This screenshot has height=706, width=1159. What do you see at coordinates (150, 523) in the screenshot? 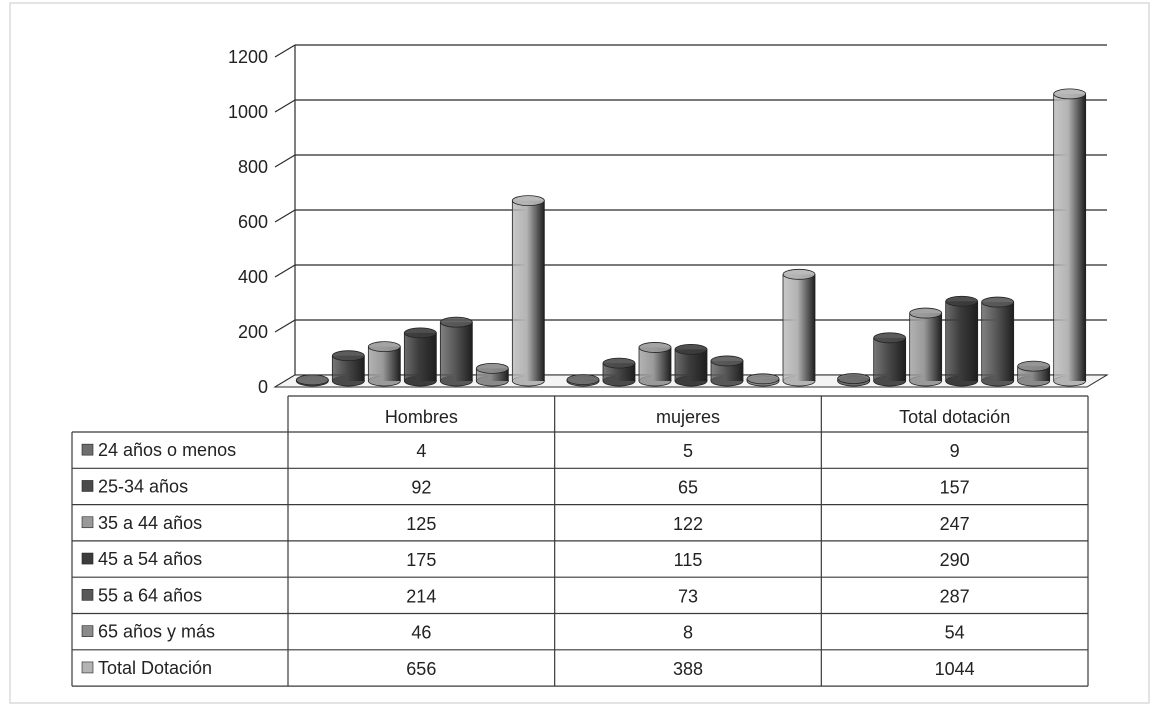
I see `series-label-35-a-44-anos: 35 a 44 años` at bounding box center [150, 523].